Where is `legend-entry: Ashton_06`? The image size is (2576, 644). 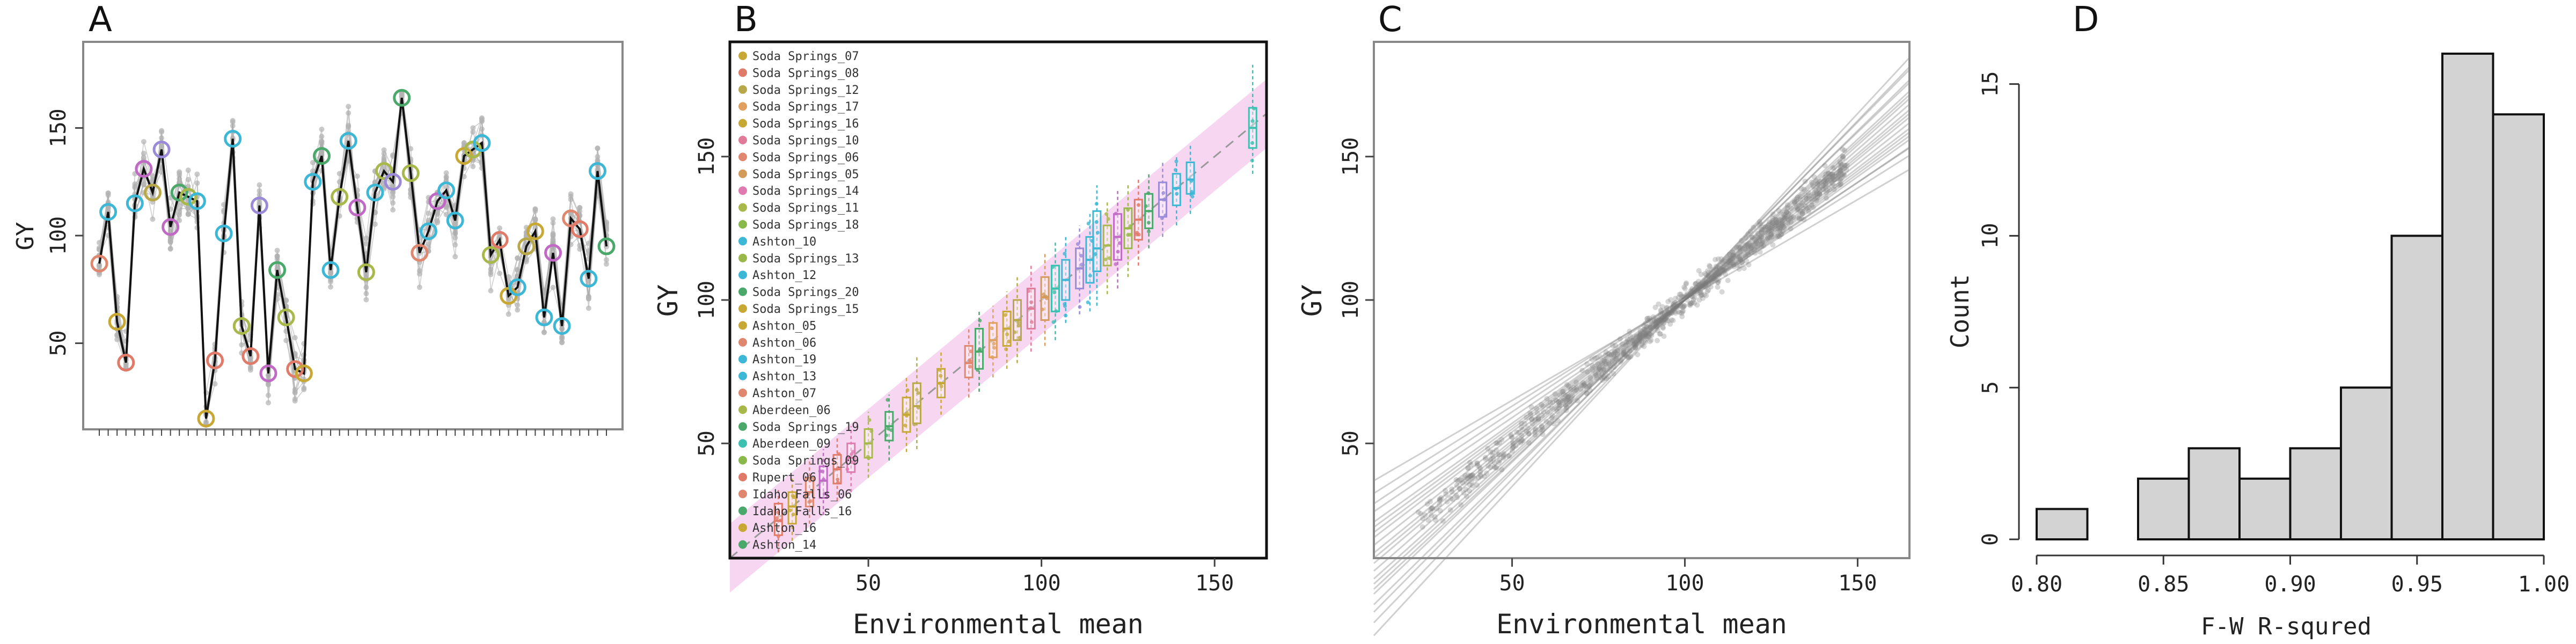
legend-entry: Ashton_06 is located at coordinates (784, 343).